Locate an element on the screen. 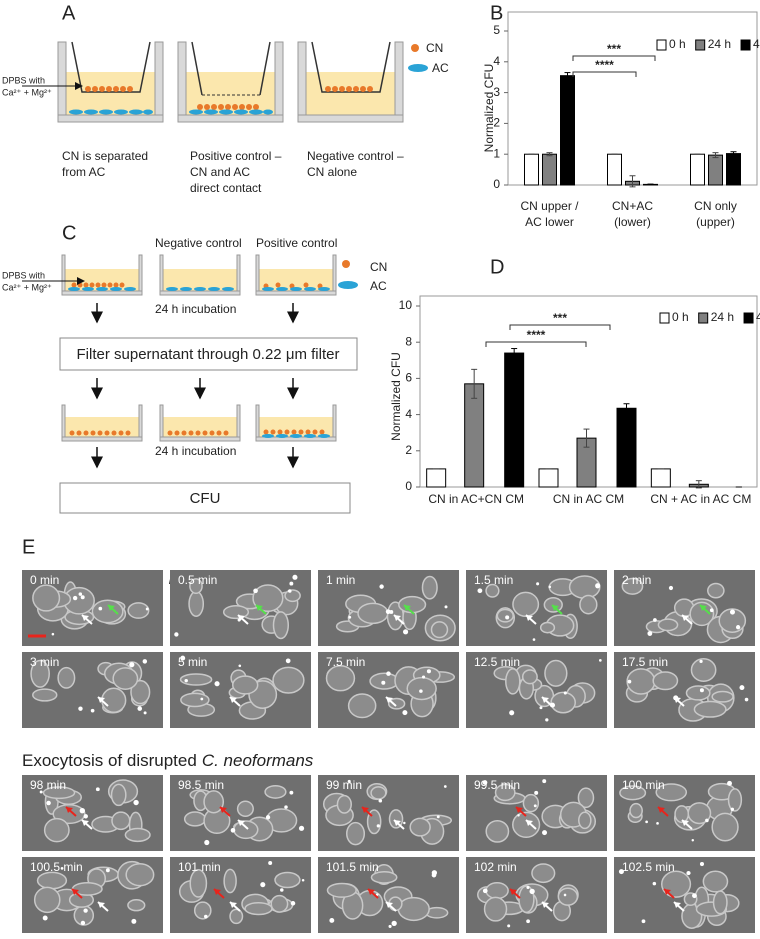 The height and width of the screenshot is (939, 760). time-label: 102.5 min is located at coordinates (648, 867).